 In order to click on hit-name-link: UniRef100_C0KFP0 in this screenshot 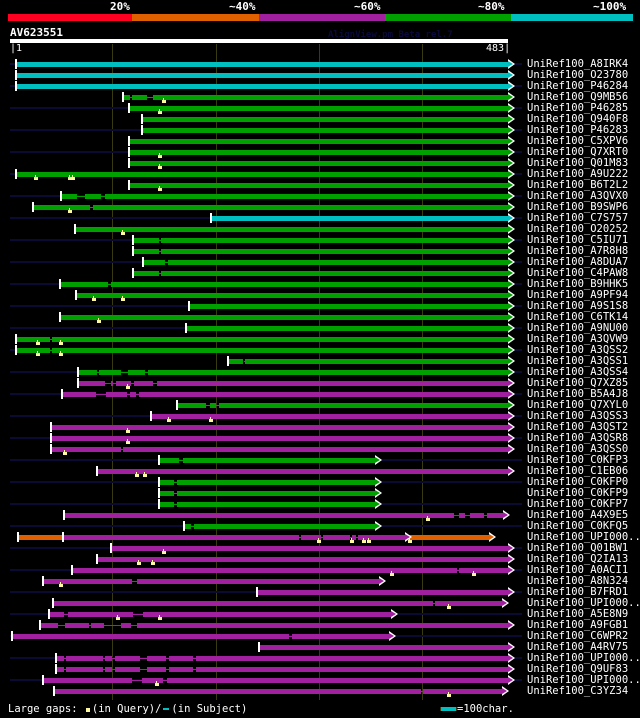, I will do `click(578, 482)`.